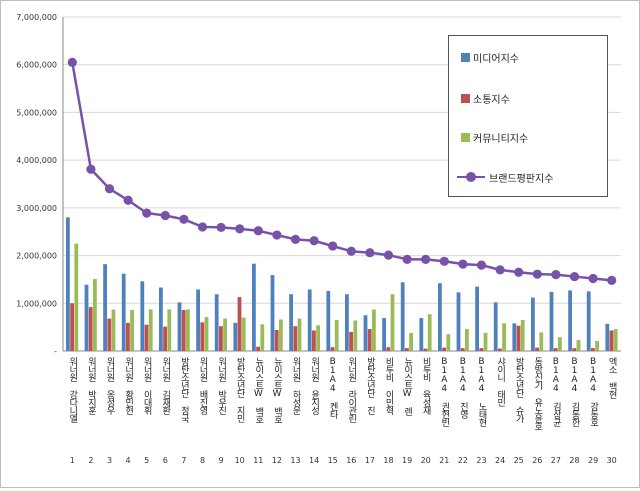 Image resolution: width=640 pixels, height=491 pixels. What do you see at coordinates (55, 351) in the screenshot?
I see `y-tick-label: -` at bounding box center [55, 351].